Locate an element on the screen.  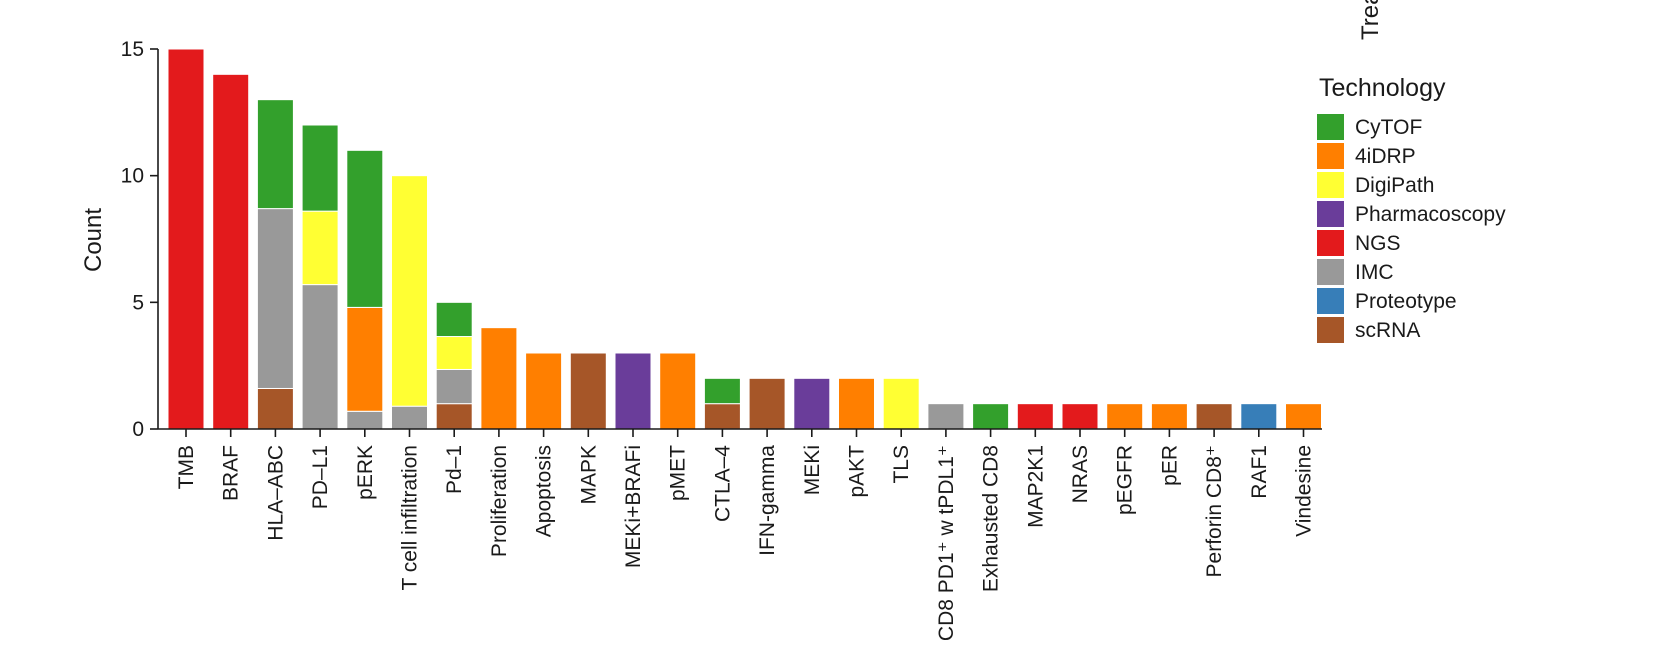
legend-item: scRNA is located at coordinates (1368, 330).